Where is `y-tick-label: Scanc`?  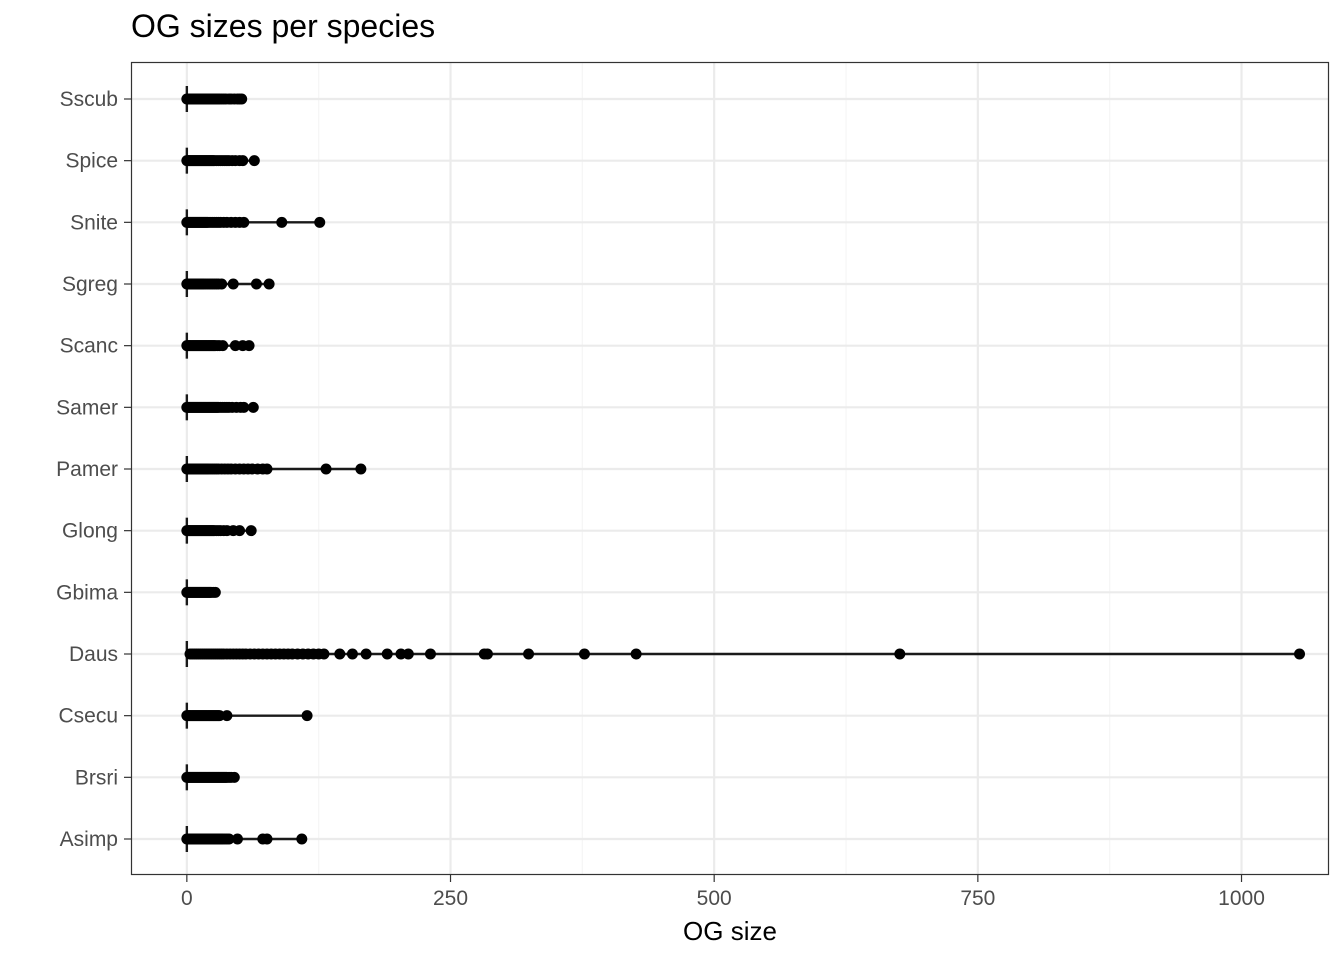
y-tick-label: Scanc is located at coordinates (89, 346).